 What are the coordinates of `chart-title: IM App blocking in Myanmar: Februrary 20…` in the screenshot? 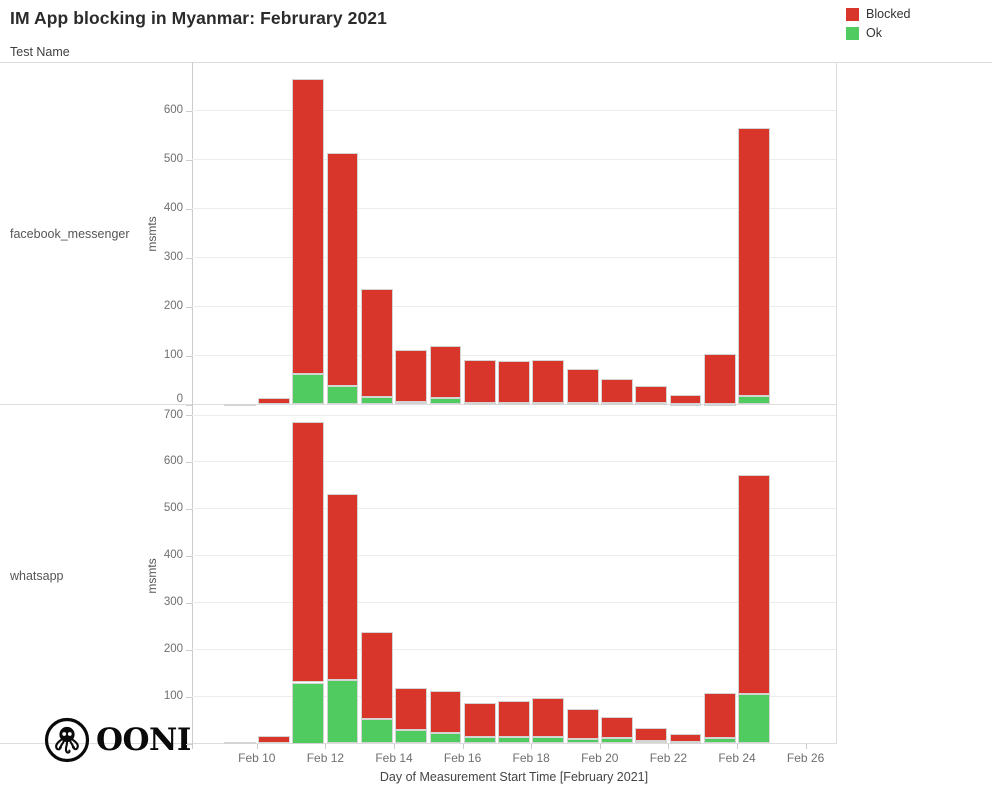 It's located at (198, 18).